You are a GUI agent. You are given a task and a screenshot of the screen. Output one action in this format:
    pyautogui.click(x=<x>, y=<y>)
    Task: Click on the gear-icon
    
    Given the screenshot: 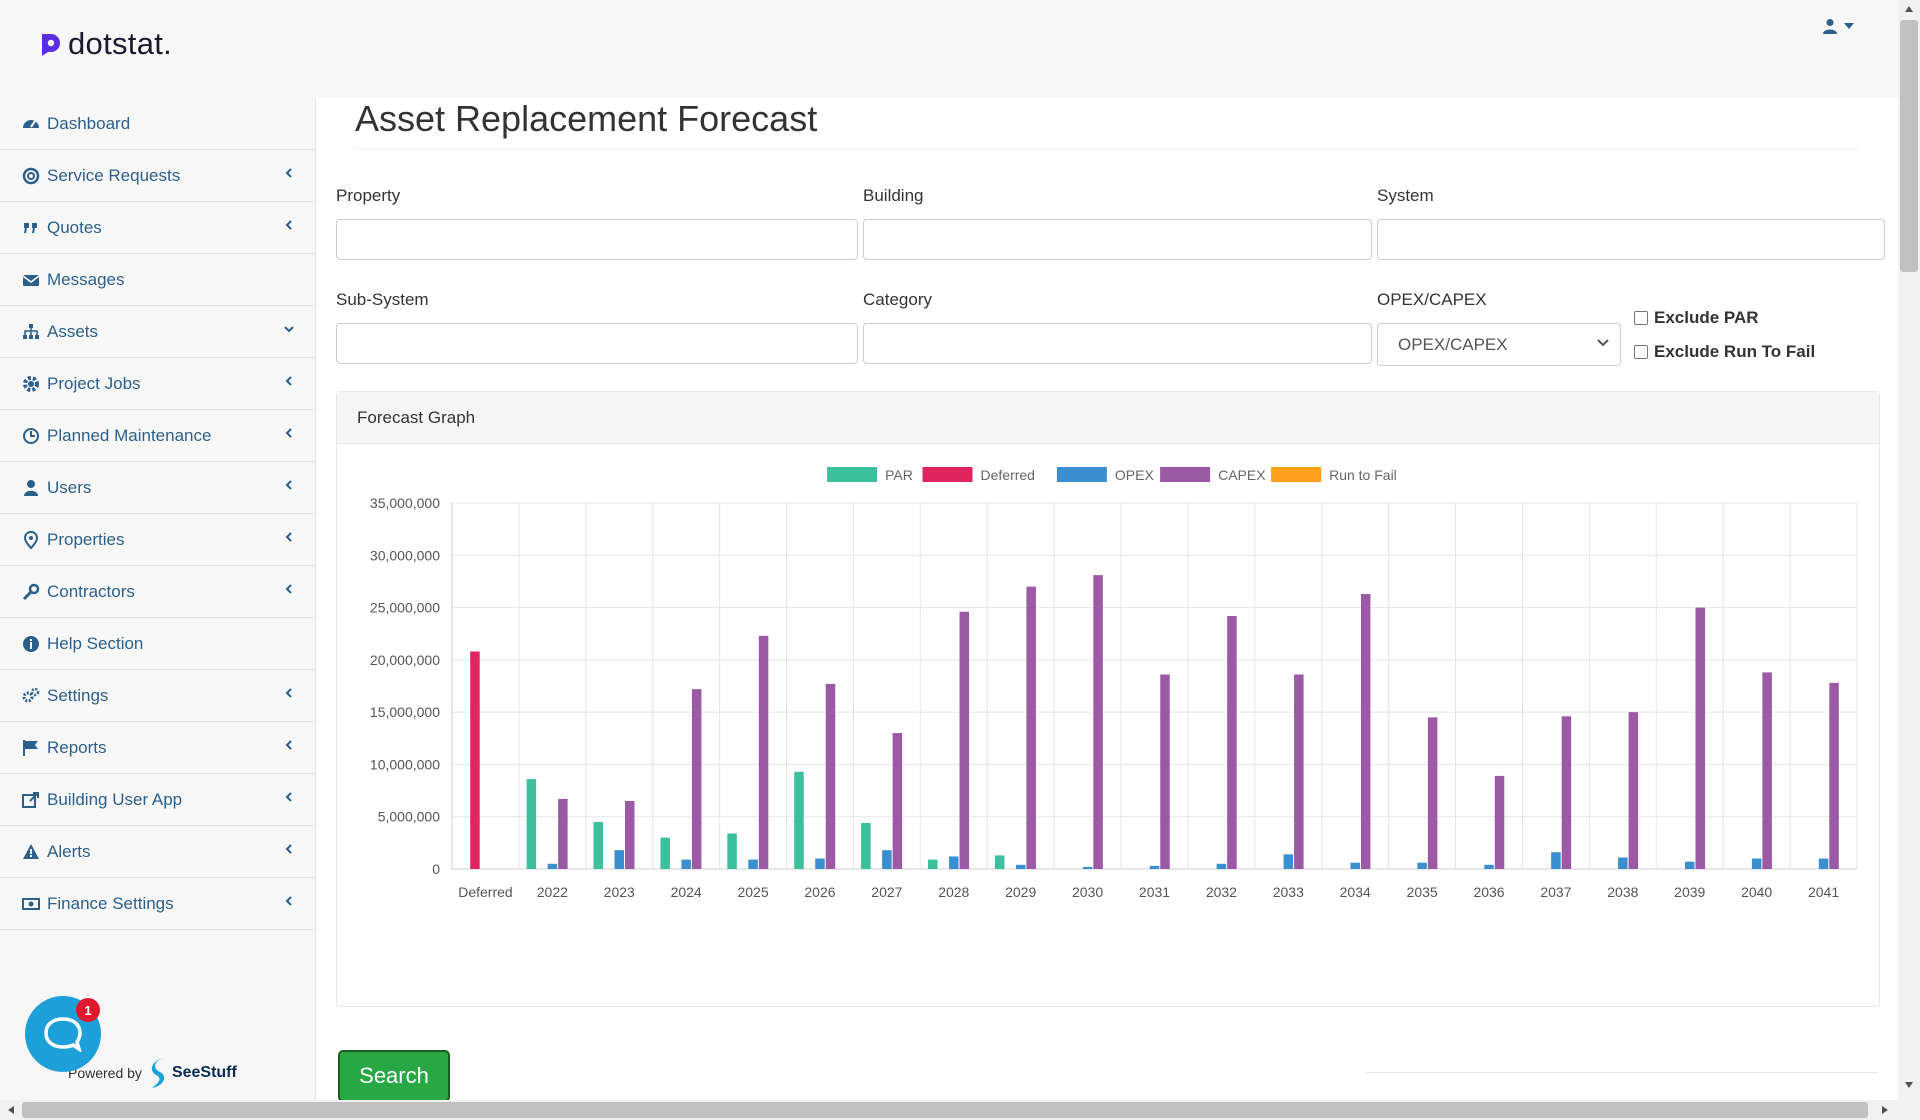 What is the action you would take?
    pyautogui.click(x=31, y=384)
    